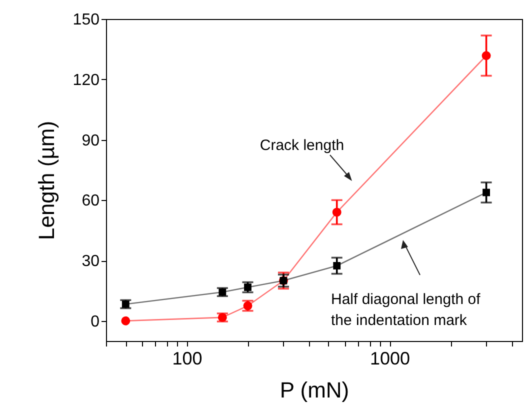 This screenshot has height=412, width=529. I want to click on annotation: Crack length, so click(302, 145).